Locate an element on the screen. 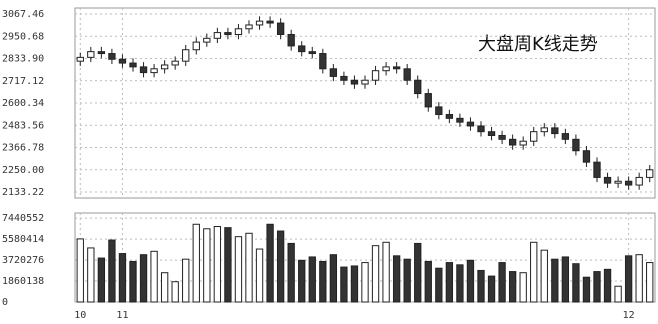 Image resolution: width=658 pixels, height=324 pixels. x-tick-label: 11 is located at coordinates (122, 315).